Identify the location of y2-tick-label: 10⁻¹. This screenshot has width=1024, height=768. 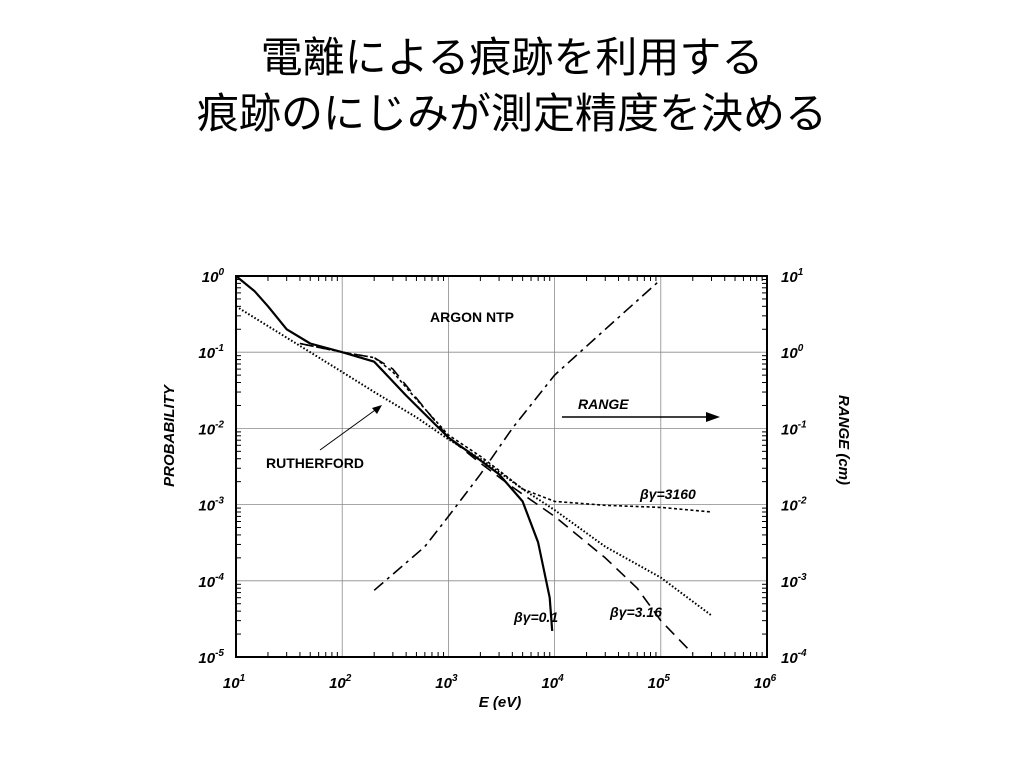
(794, 428).